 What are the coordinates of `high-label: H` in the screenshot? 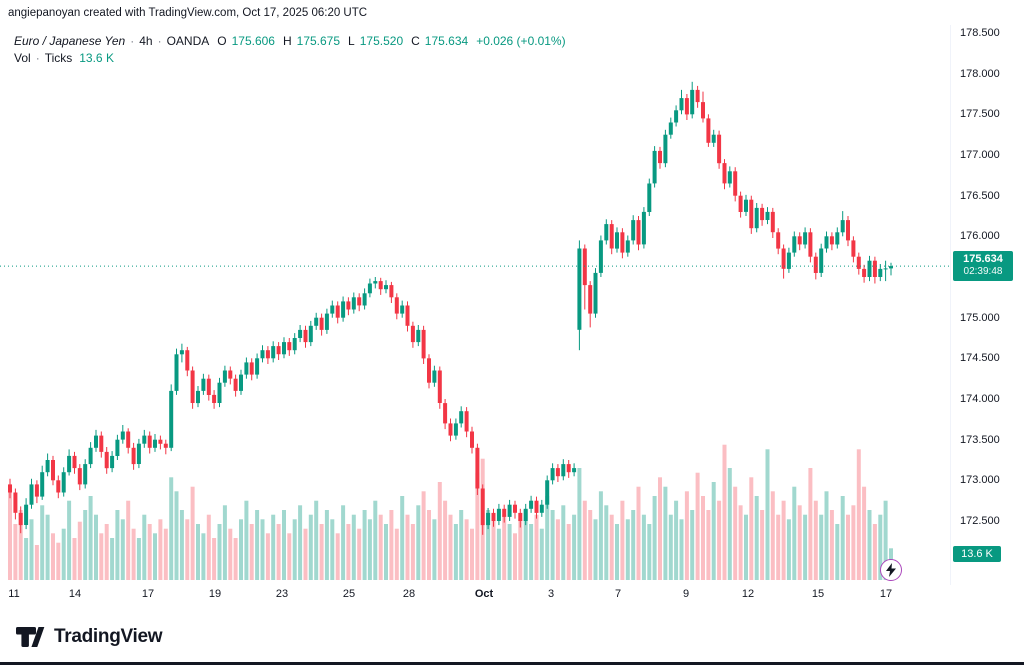 It's located at (287, 41).